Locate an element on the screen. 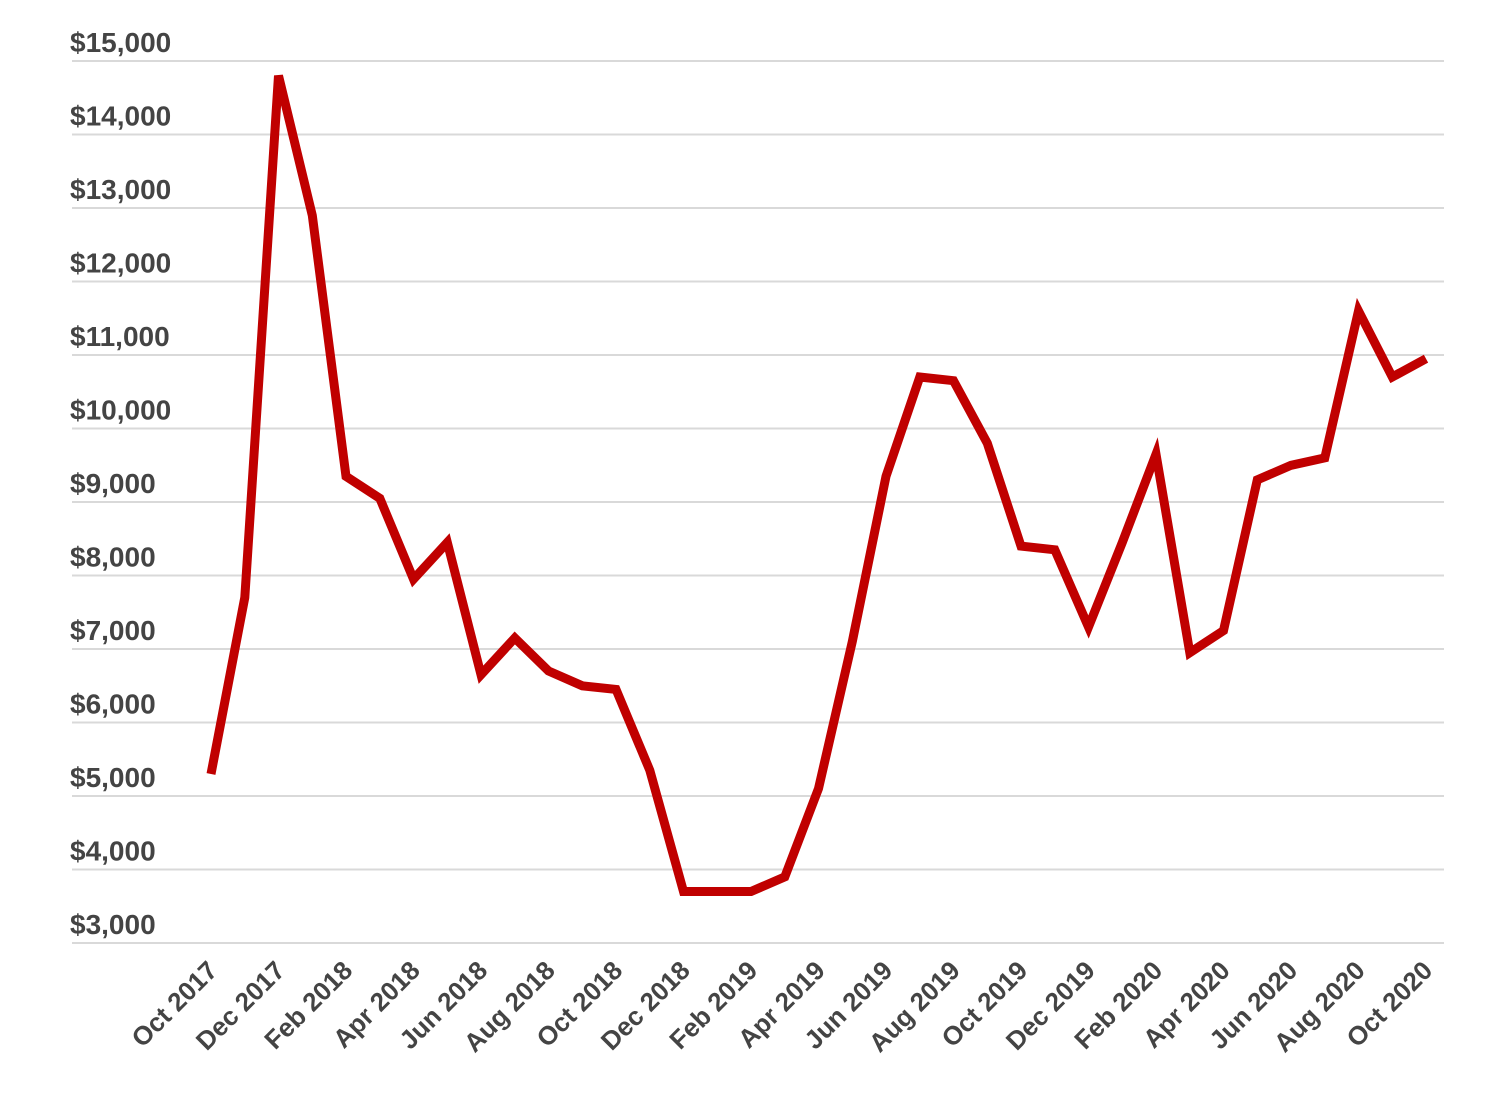 The height and width of the screenshot is (1110, 1510). y-tick-label: $11,000 is located at coordinates (120, 336).